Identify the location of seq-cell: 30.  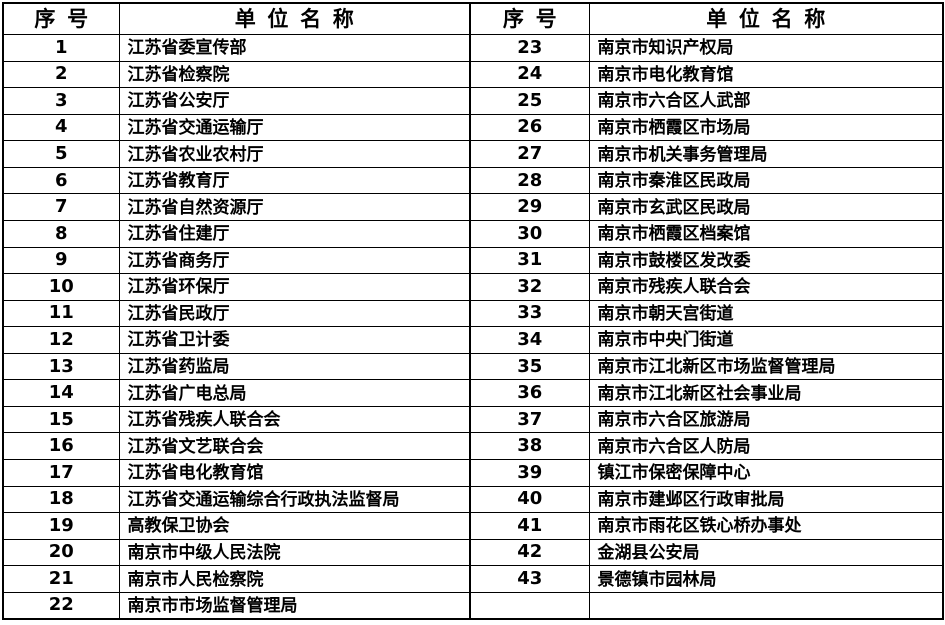
(529, 233).